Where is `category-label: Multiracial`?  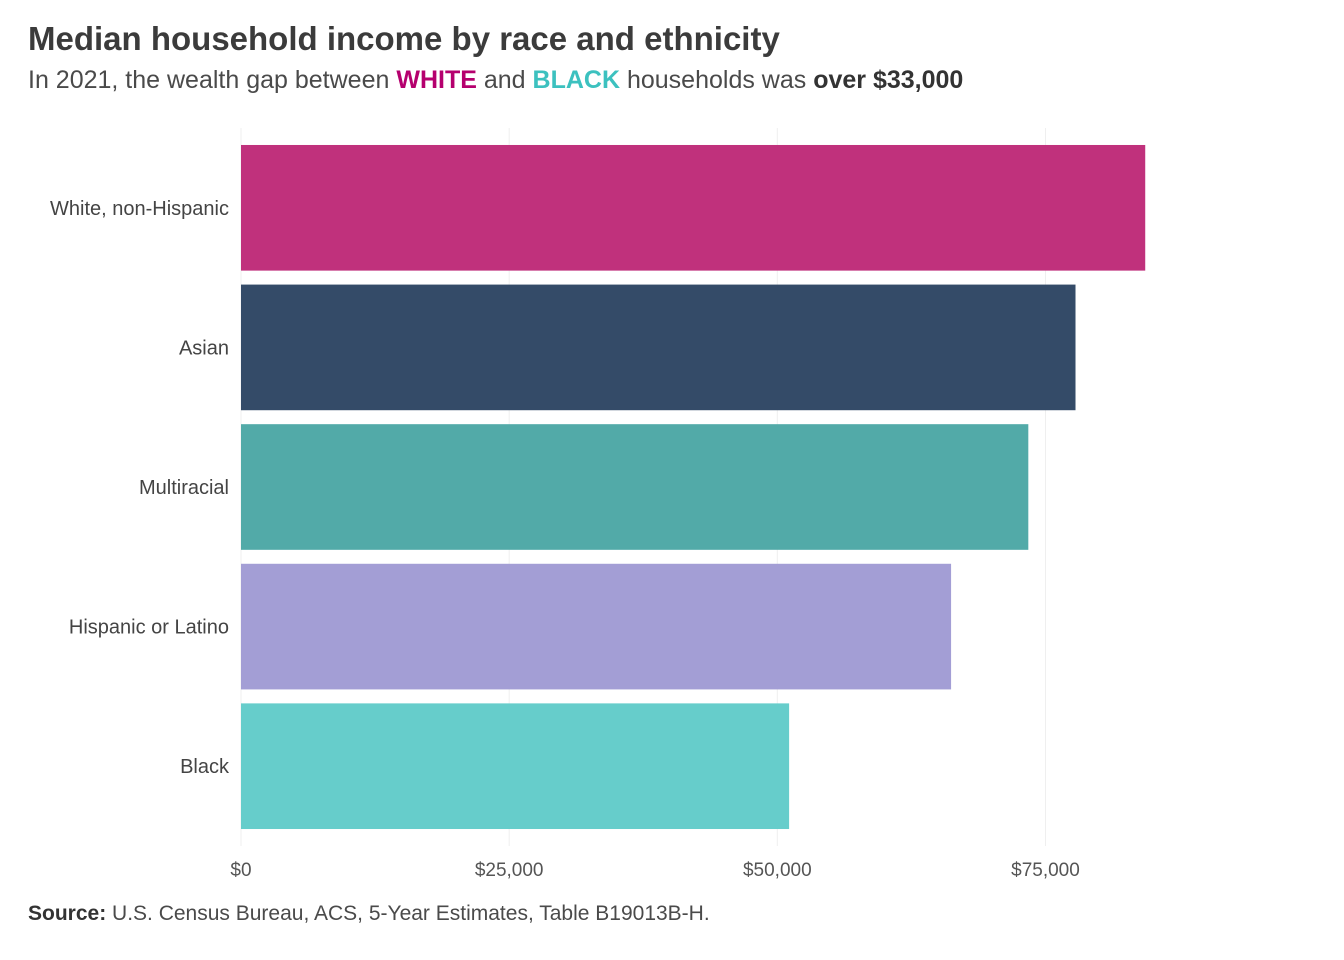 category-label: Multiracial is located at coordinates (184, 488).